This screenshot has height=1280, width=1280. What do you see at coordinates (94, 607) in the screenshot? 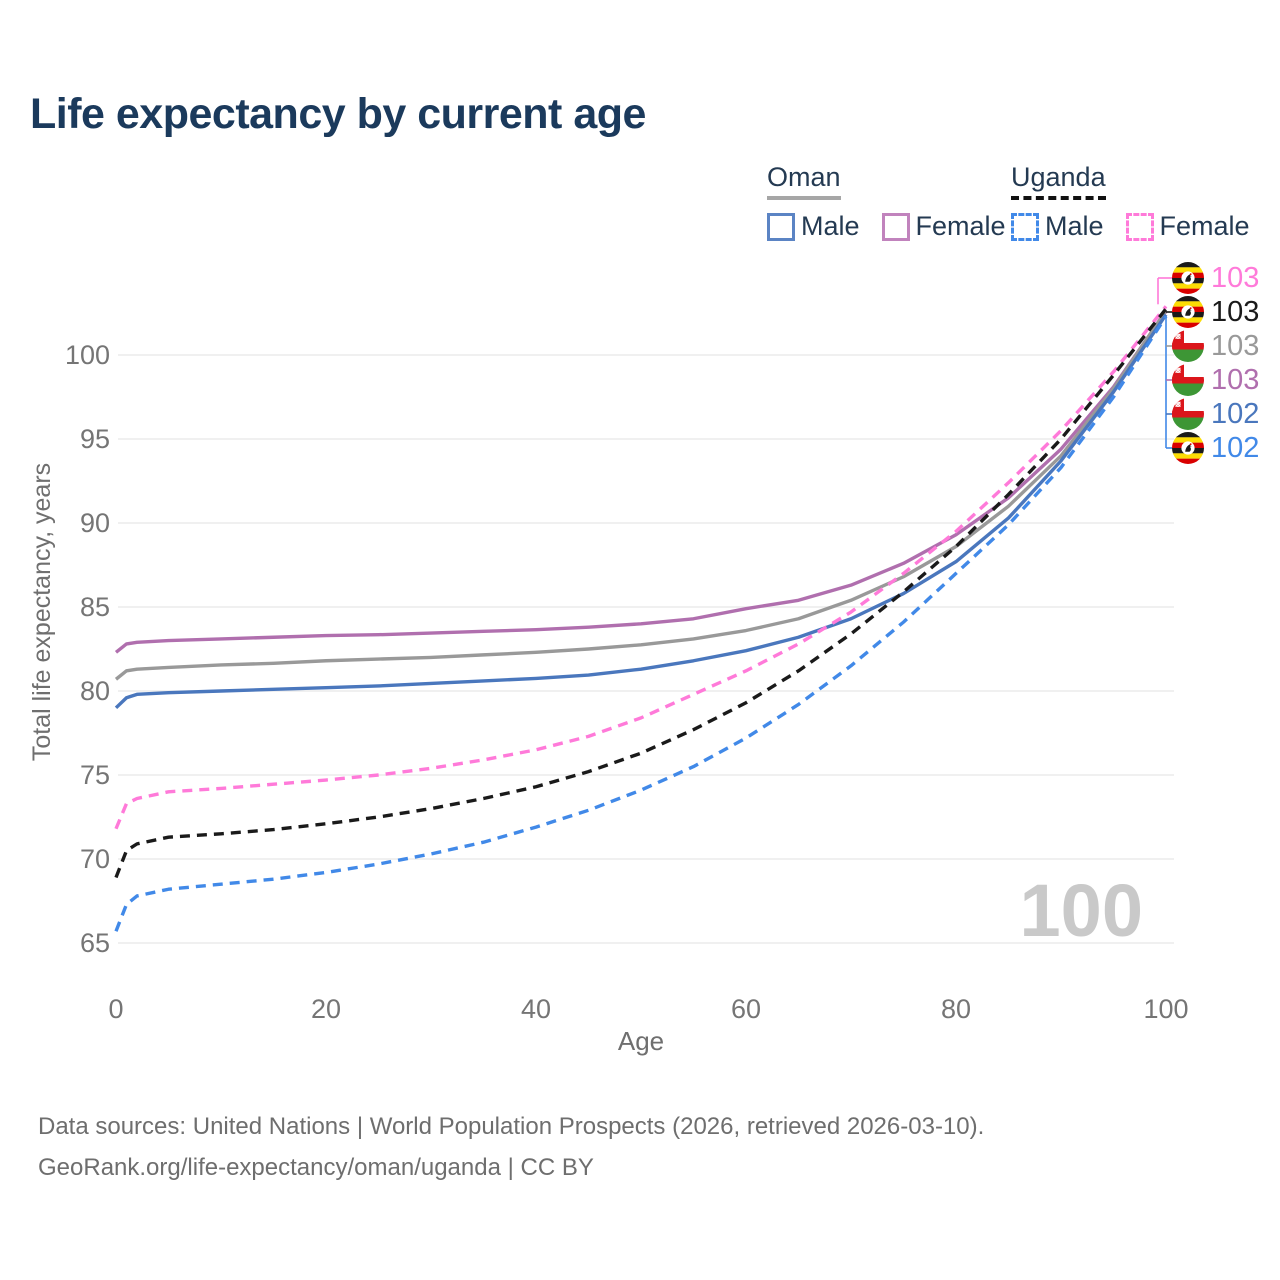
I see `y-tick-85: 85` at bounding box center [94, 607].